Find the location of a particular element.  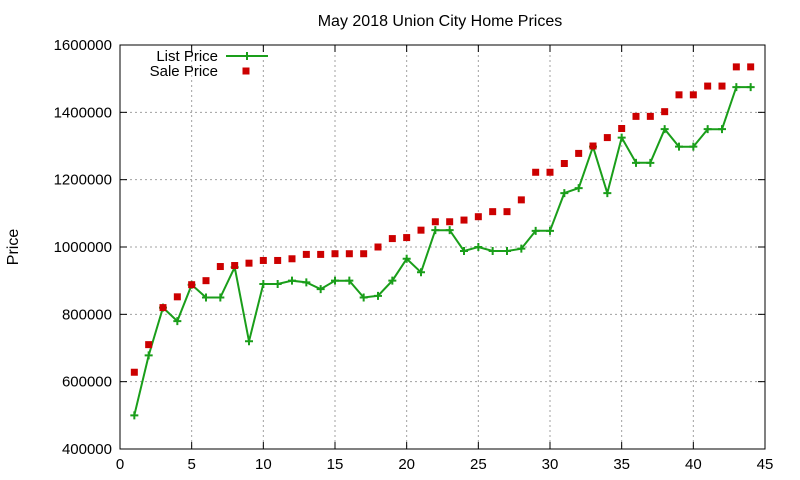

y-tick-label: 1000000 is located at coordinates (83, 247).